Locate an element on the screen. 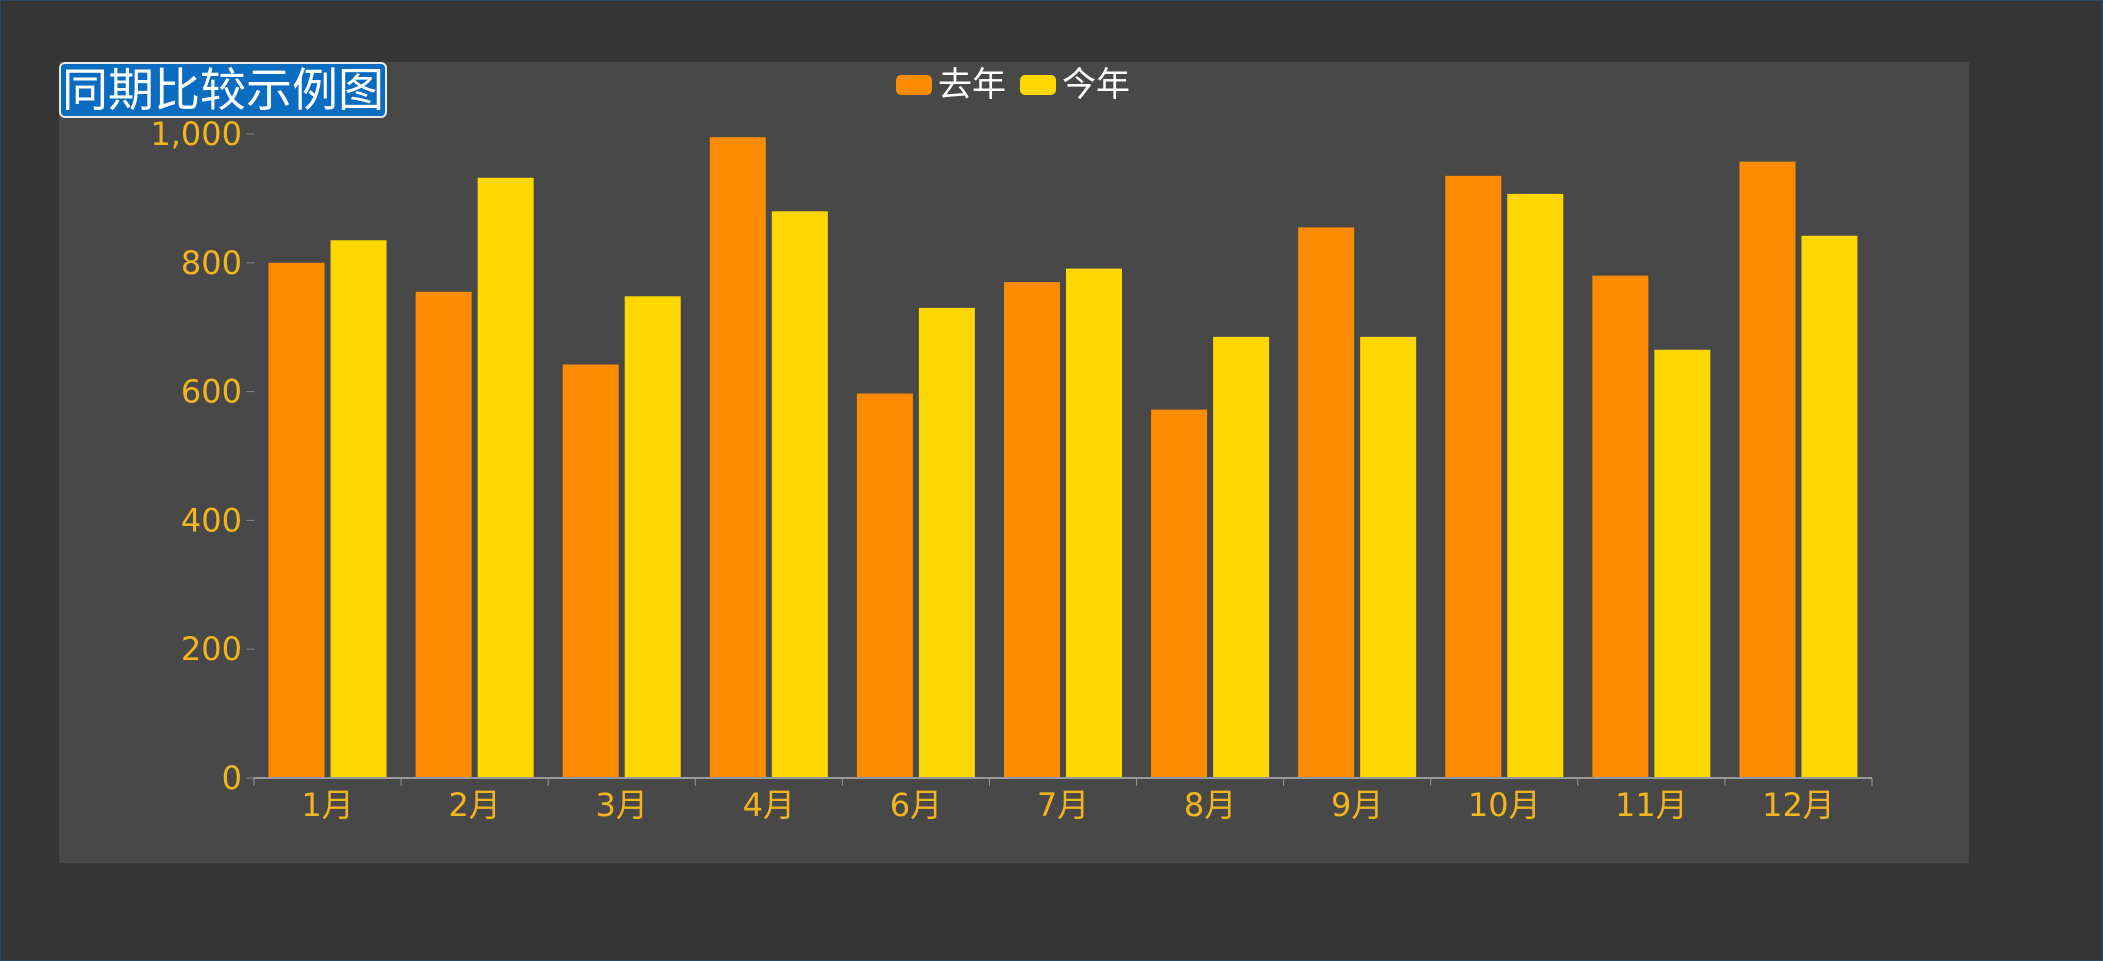 This screenshot has width=2103, height=961. x-tick-label: 10月 is located at coordinates (1504, 805).